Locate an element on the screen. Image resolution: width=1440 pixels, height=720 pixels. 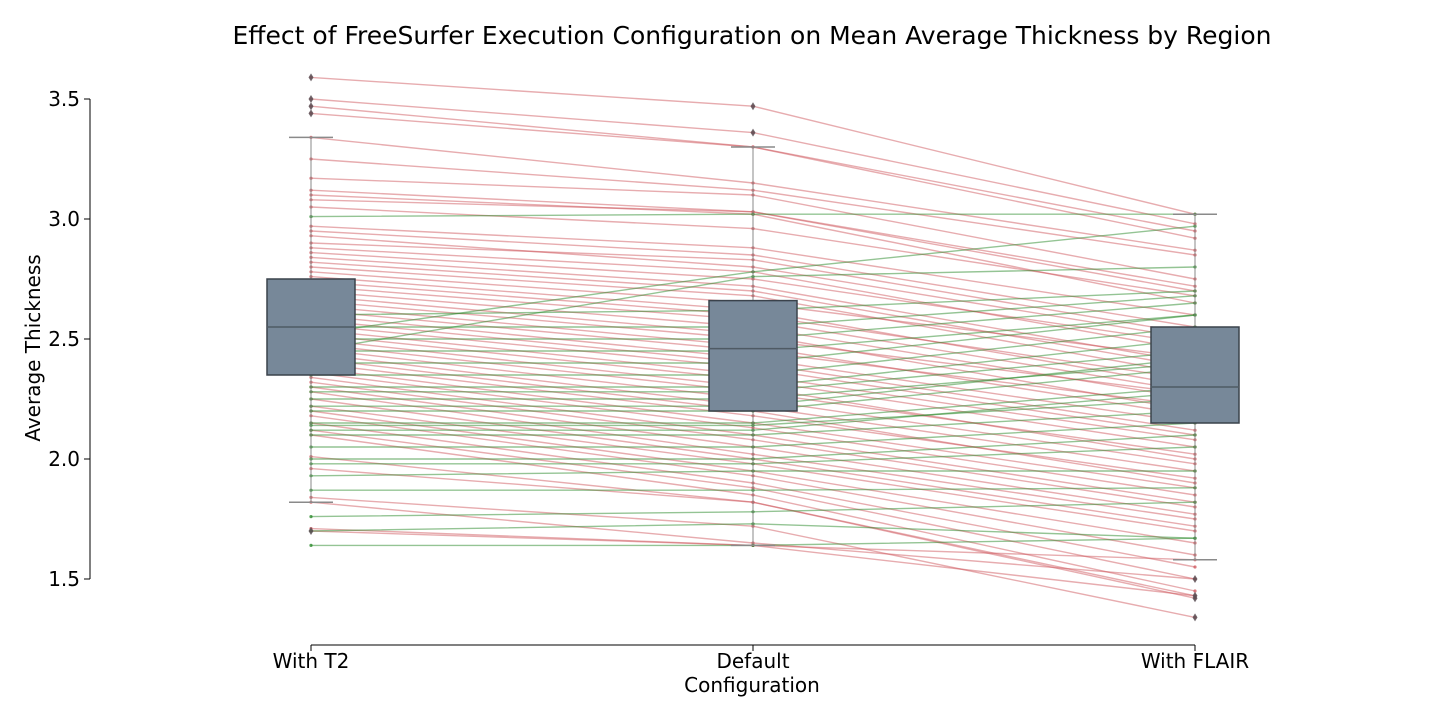
y-tick-label: 3.0 is located at coordinates (64, 219).